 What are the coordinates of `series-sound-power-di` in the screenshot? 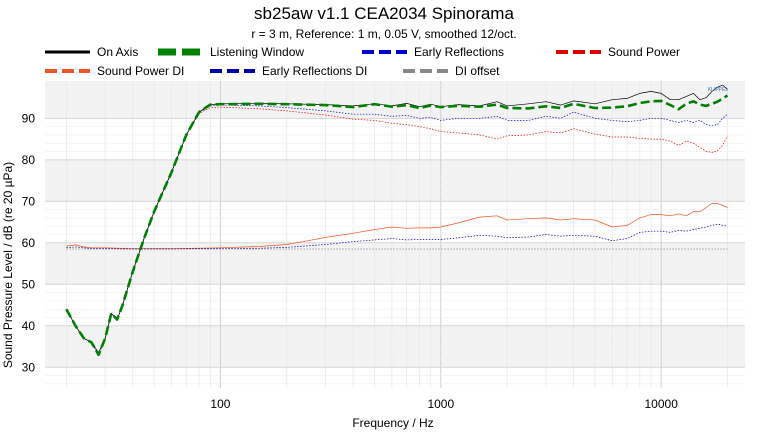 It's located at (397, 226).